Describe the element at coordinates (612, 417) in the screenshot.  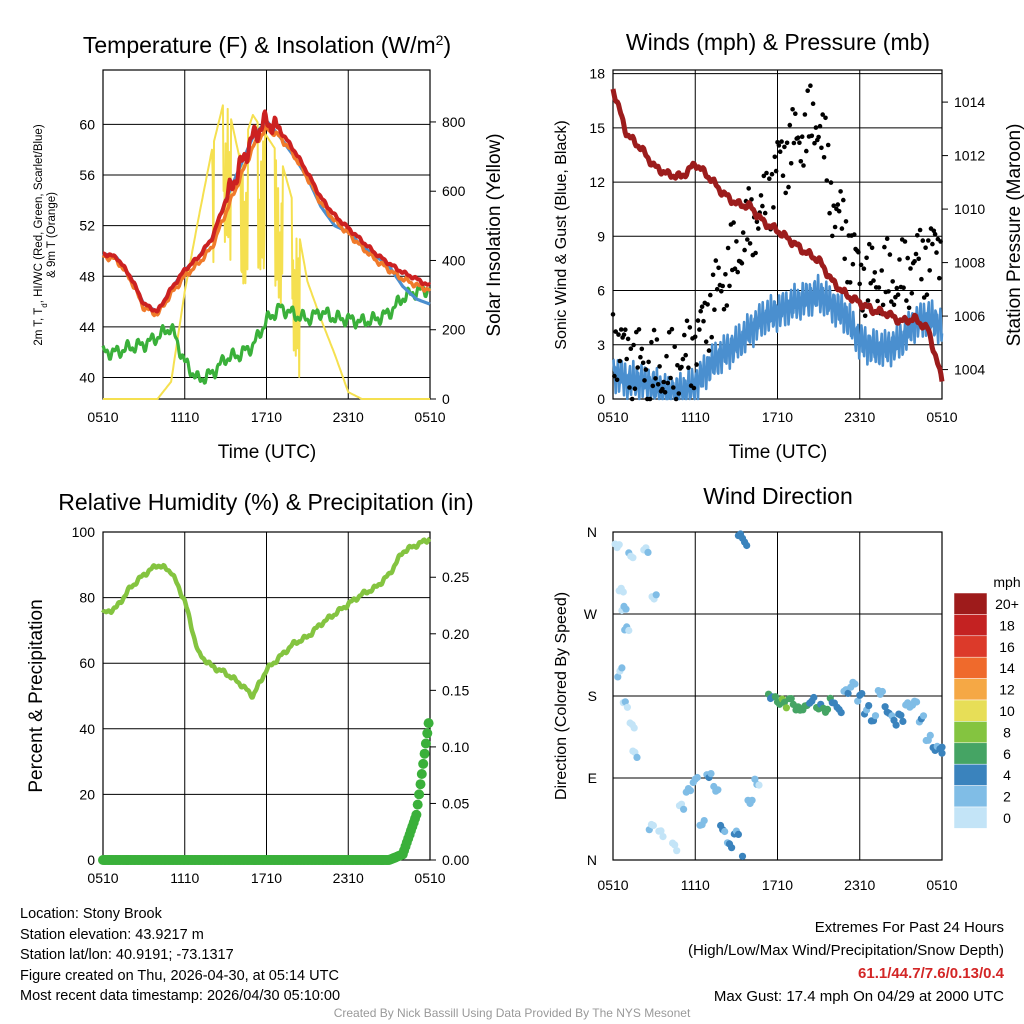
I see `wind-xtick: 0510` at that location.